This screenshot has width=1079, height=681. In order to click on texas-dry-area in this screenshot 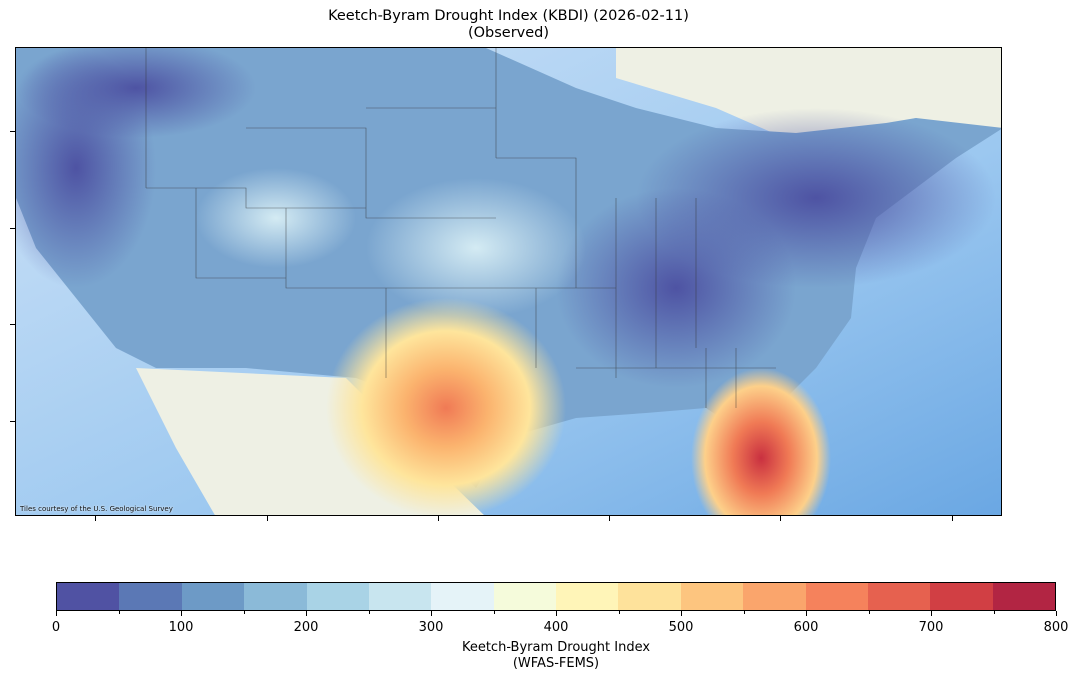, I will do `click(446, 406)`.